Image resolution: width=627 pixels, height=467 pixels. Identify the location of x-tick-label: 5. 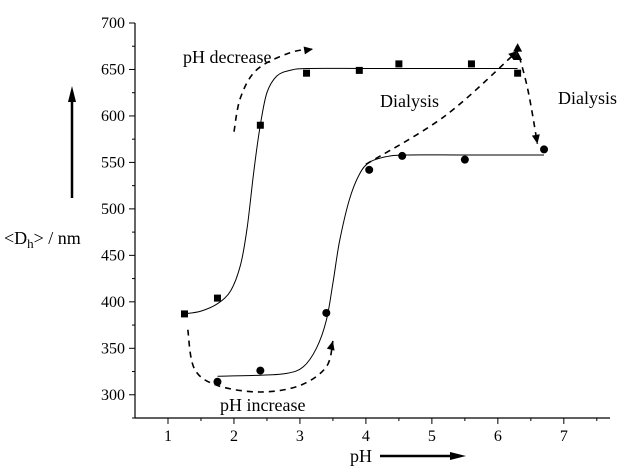
(432, 436).